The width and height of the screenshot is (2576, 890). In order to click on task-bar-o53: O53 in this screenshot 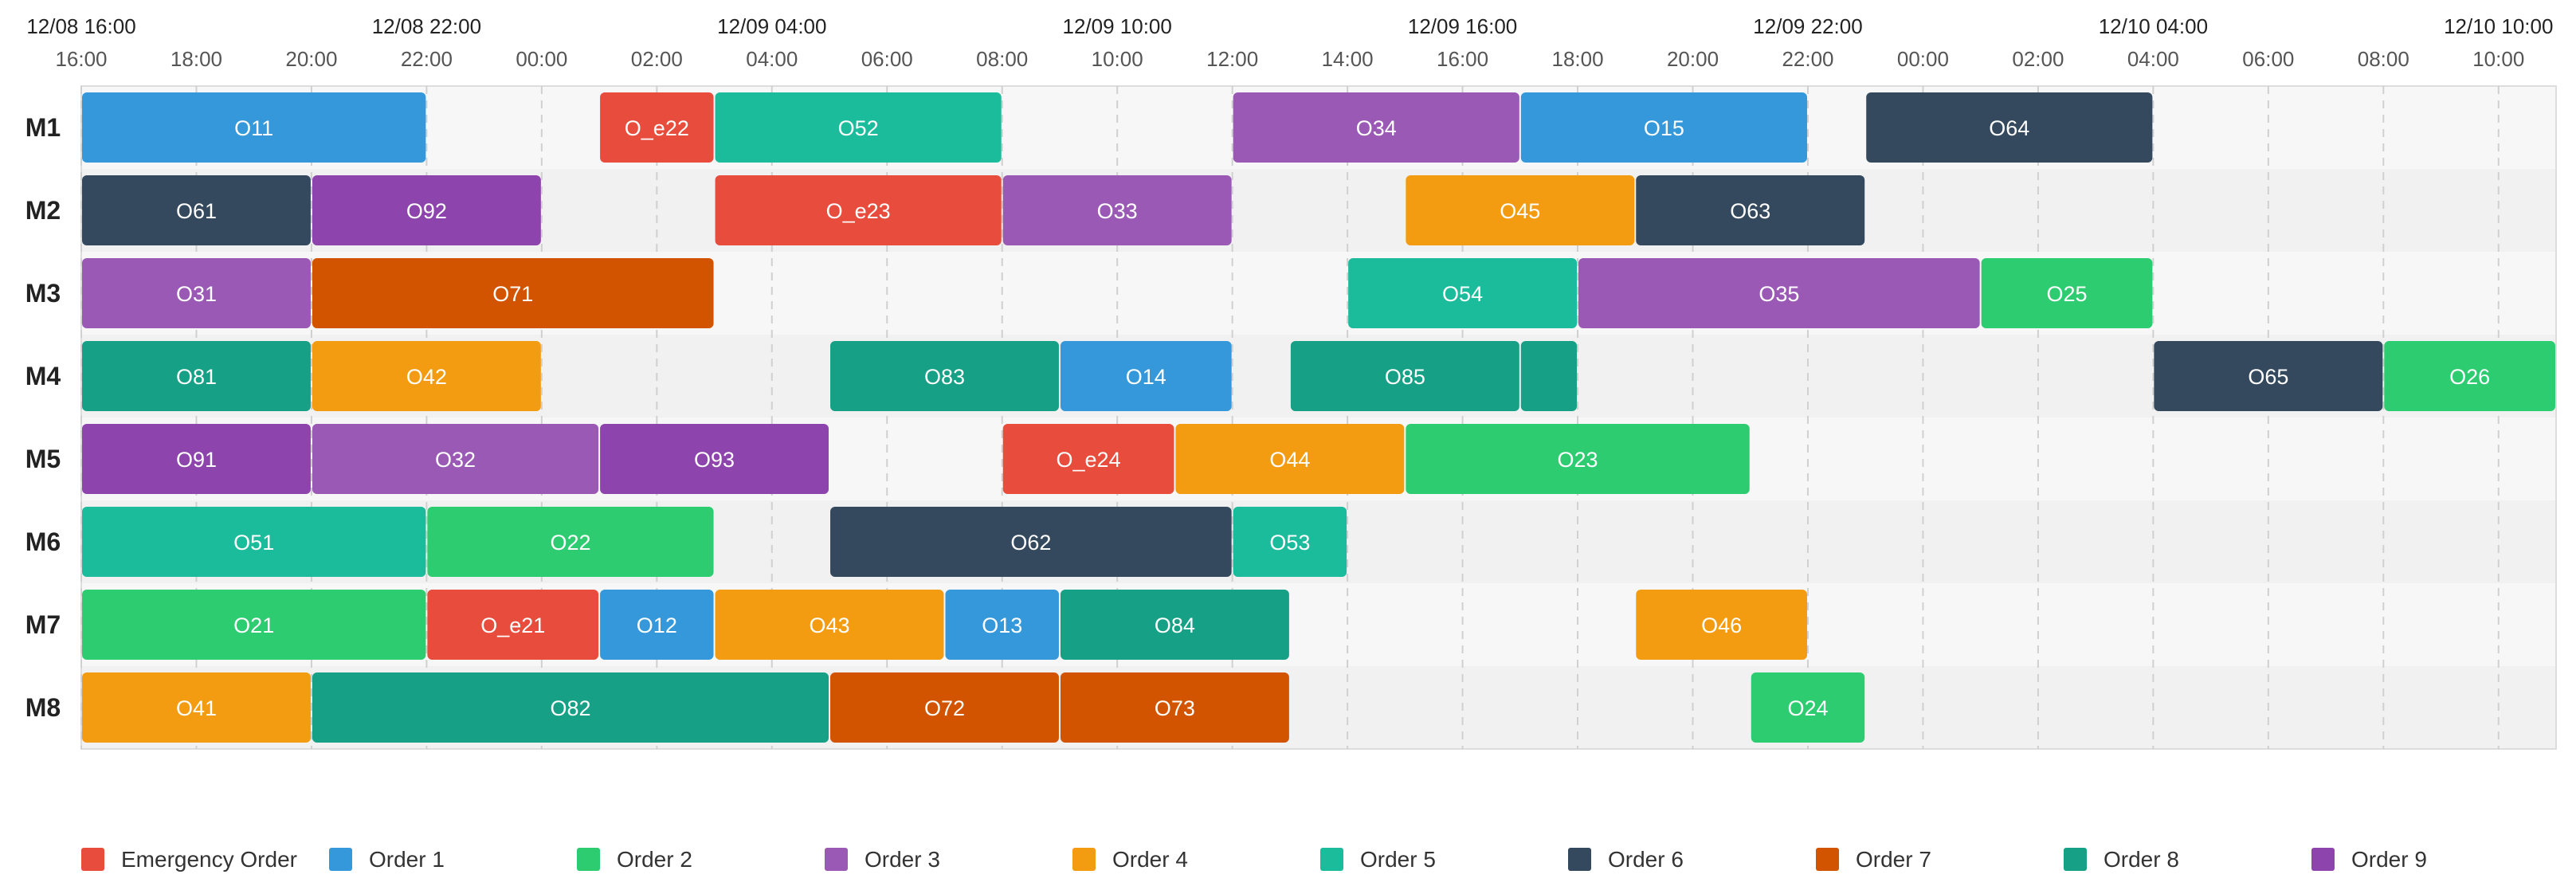, I will do `click(1290, 542)`.